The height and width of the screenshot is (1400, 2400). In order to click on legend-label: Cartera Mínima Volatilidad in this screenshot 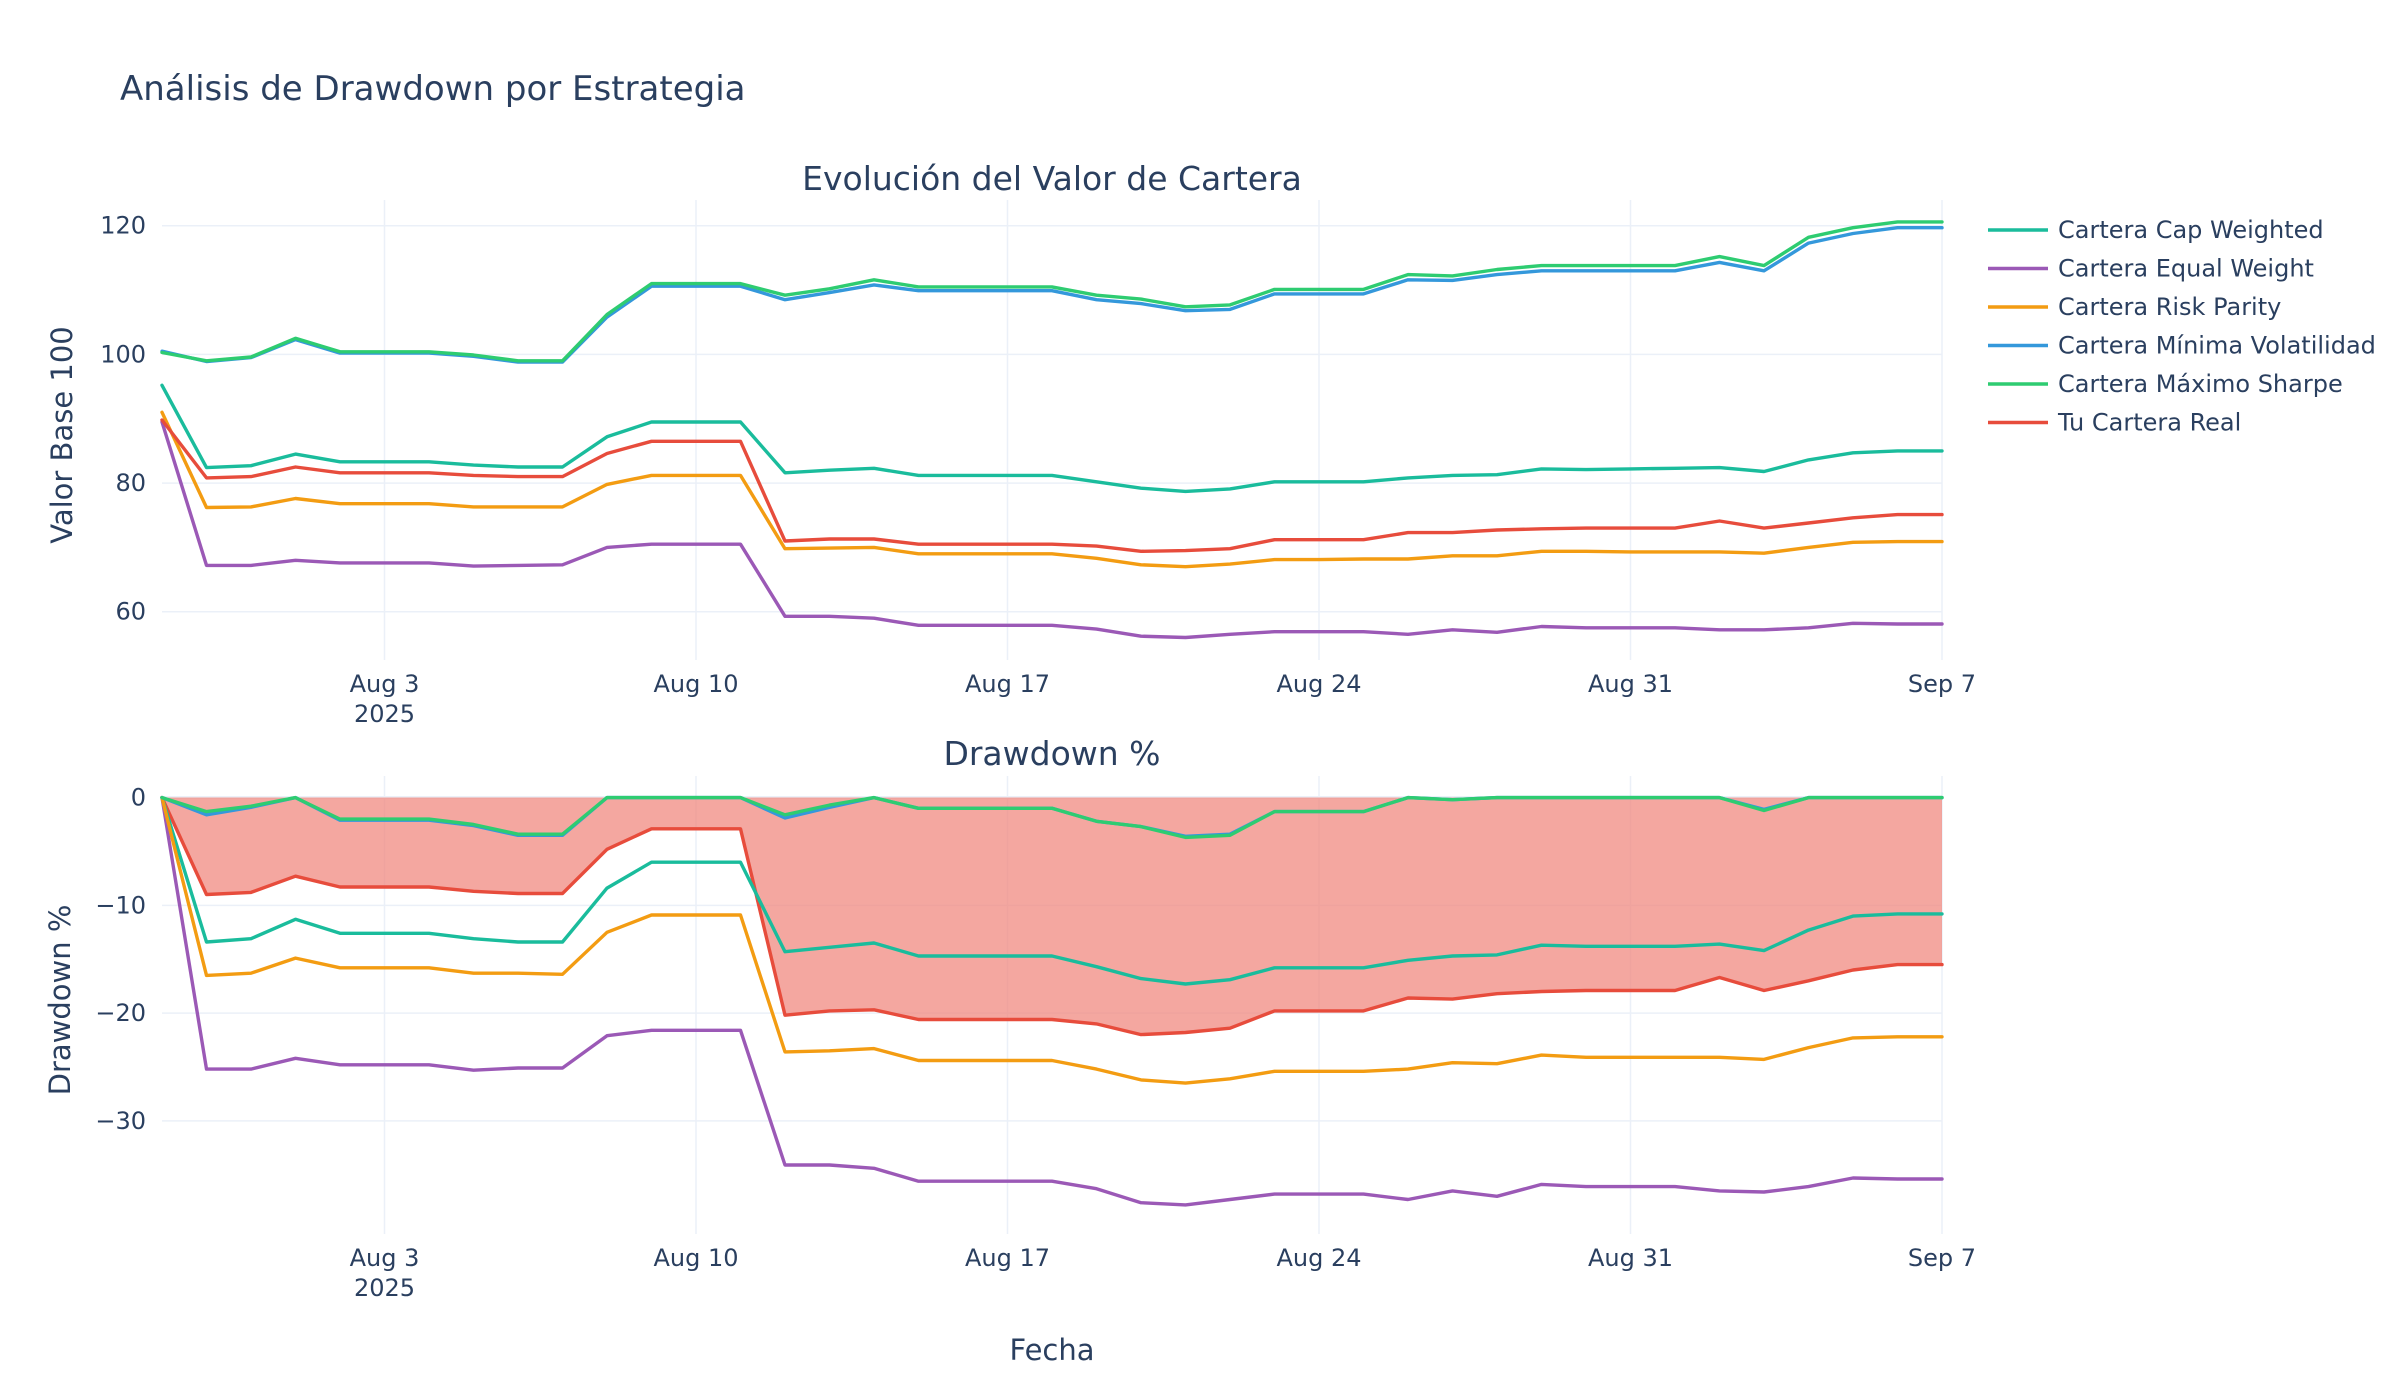, I will do `click(2217, 346)`.